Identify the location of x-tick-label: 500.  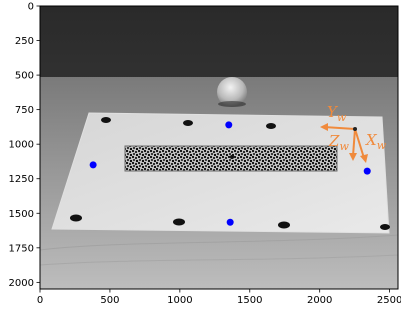
(109, 300).